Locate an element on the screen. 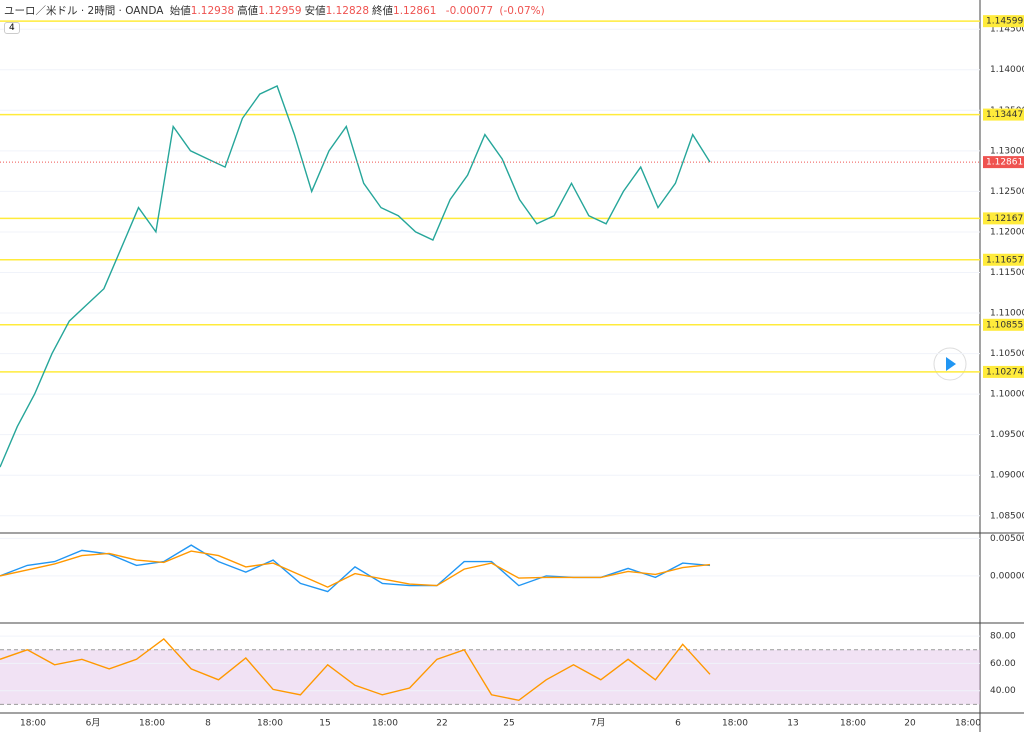  y-tick-label: 1.14000 is located at coordinates (1007, 70).